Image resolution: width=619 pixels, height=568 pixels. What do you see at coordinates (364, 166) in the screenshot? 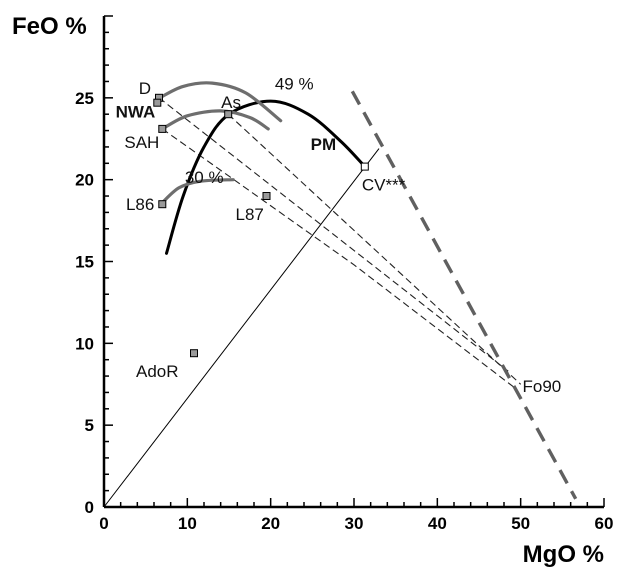
I see `point-cv` at bounding box center [364, 166].